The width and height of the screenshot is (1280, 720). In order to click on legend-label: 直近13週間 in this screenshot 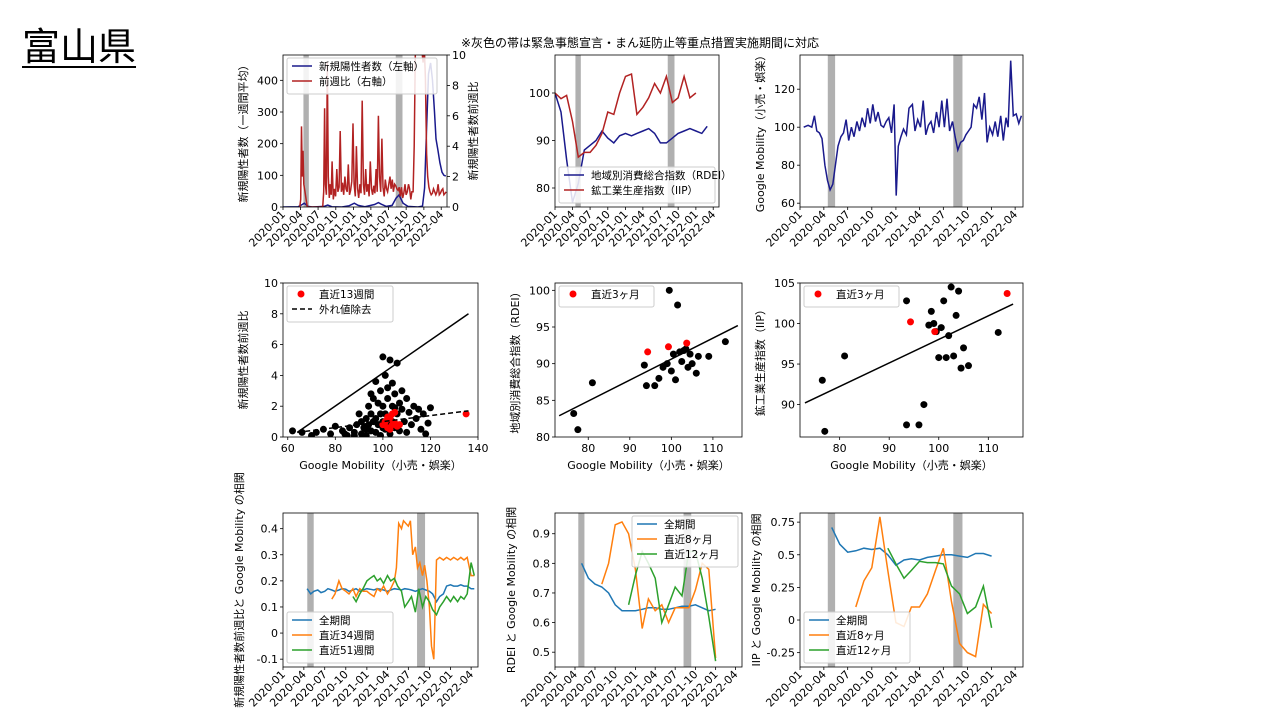, I will do `click(346, 294)`.